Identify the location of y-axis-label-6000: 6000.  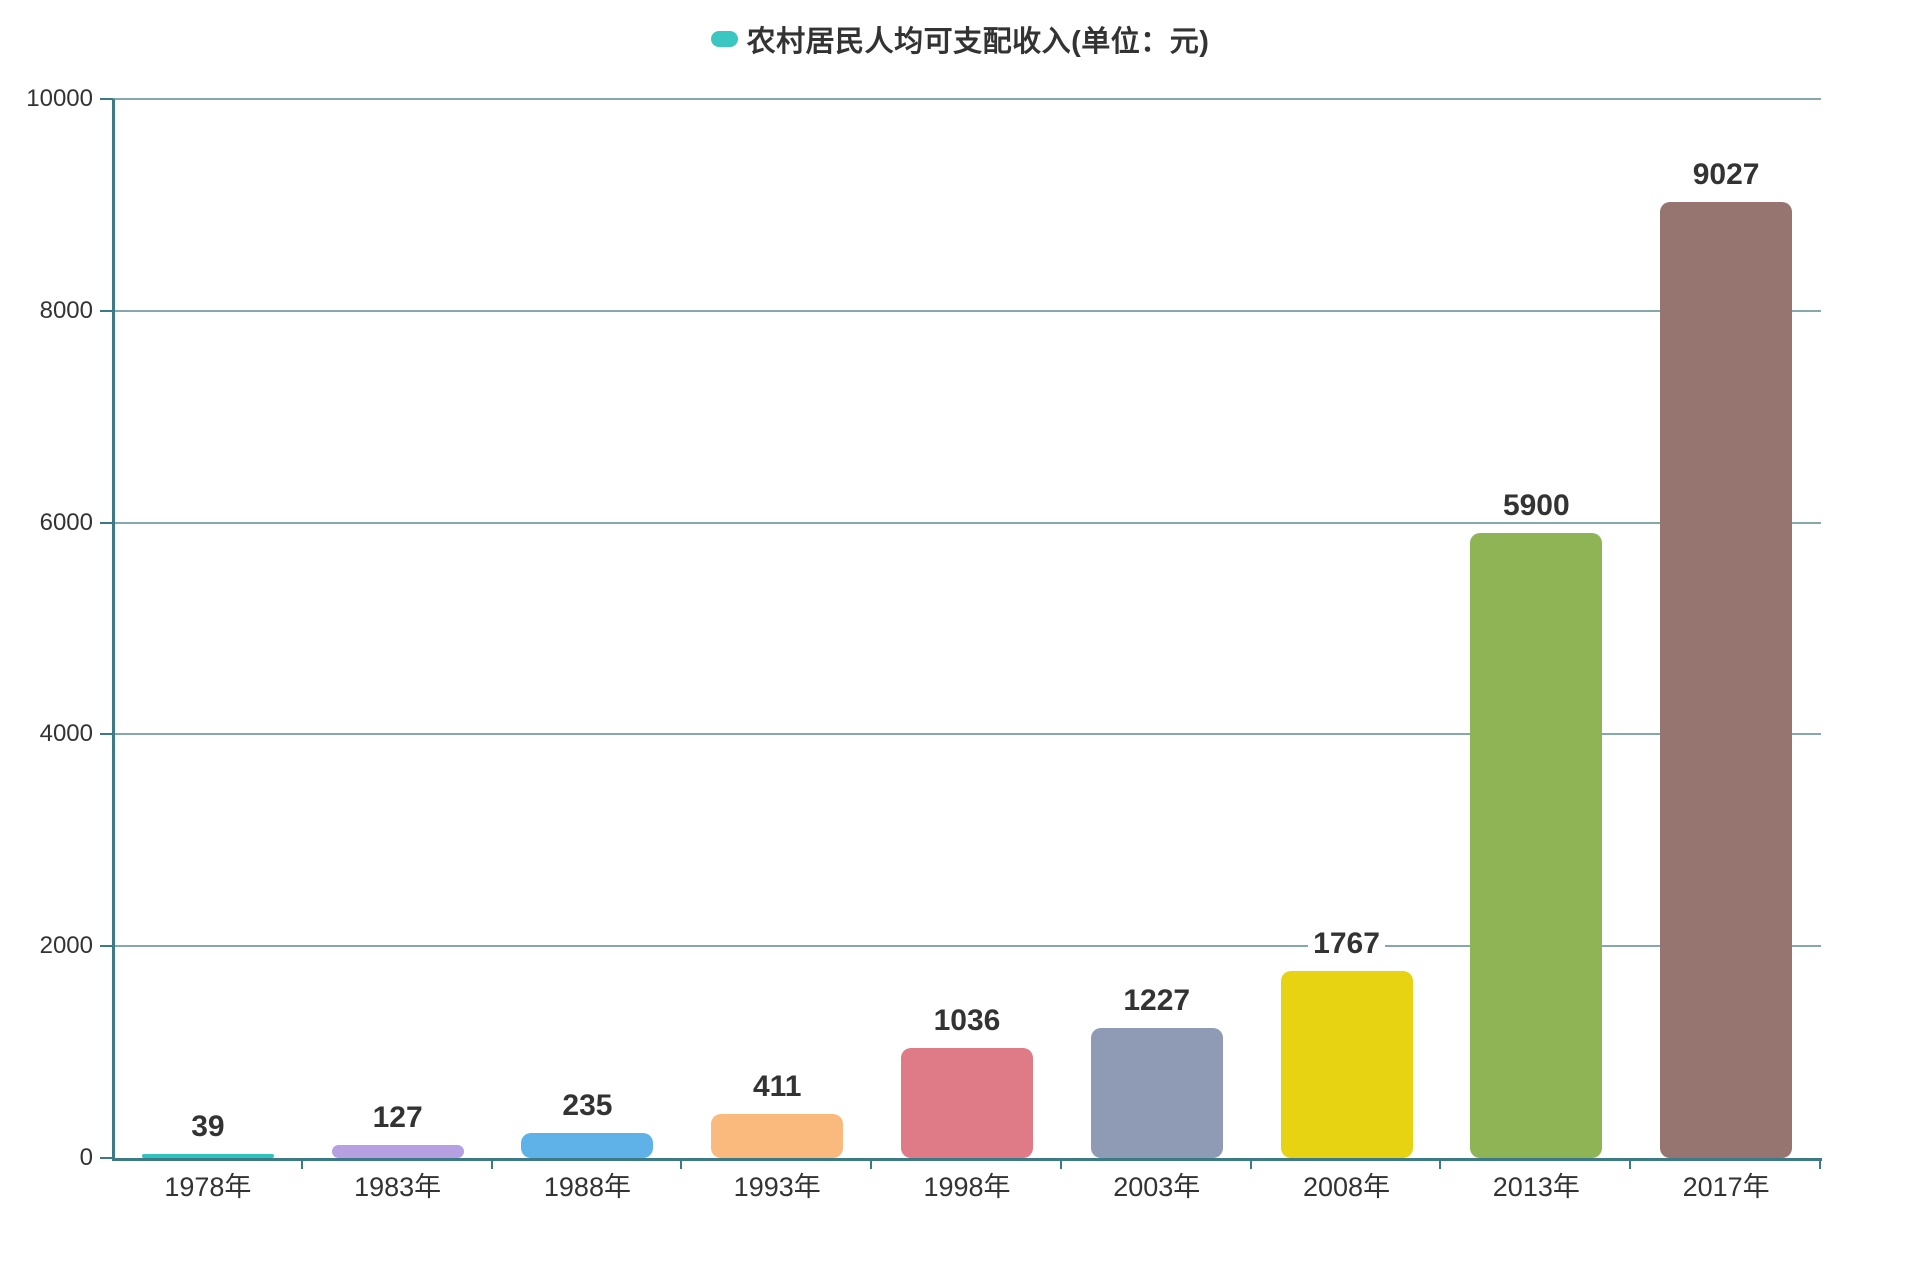
(66, 522).